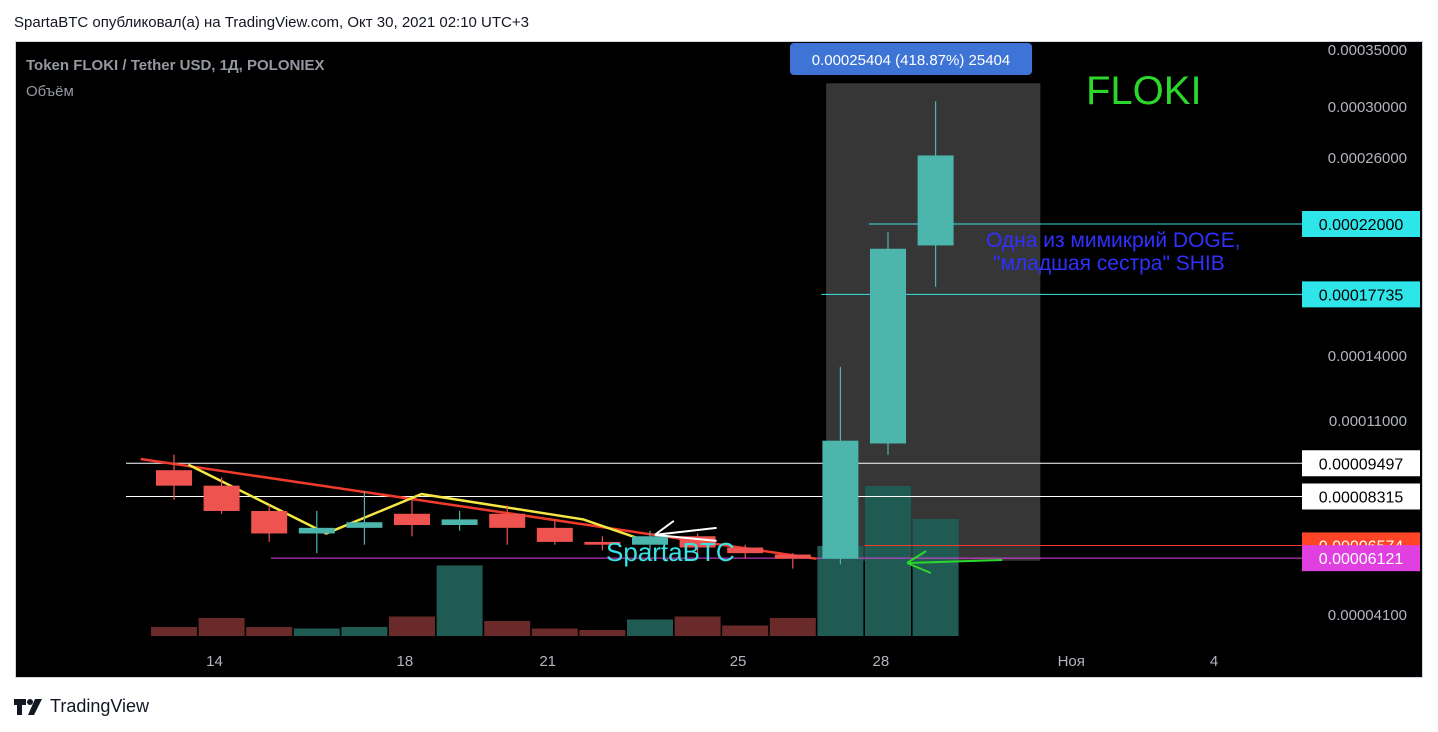 This screenshot has width=1438, height=732. What do you see at coordinates (1367, 50) in the screenshot?
I see `y-axis-tick-label: 0.00035000` at bounding box center [1367, 50].